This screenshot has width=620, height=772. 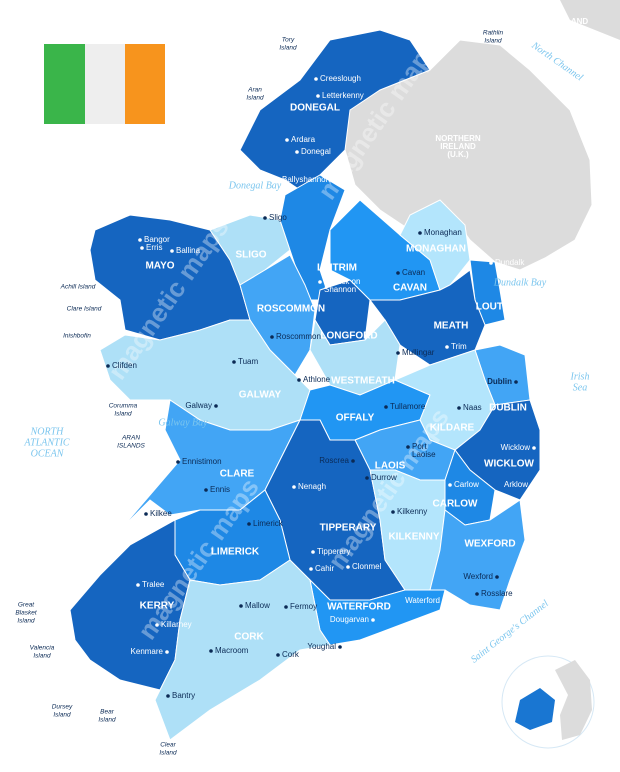 I want to click on sea-label: OCEAN, so click(x=48, y=453).